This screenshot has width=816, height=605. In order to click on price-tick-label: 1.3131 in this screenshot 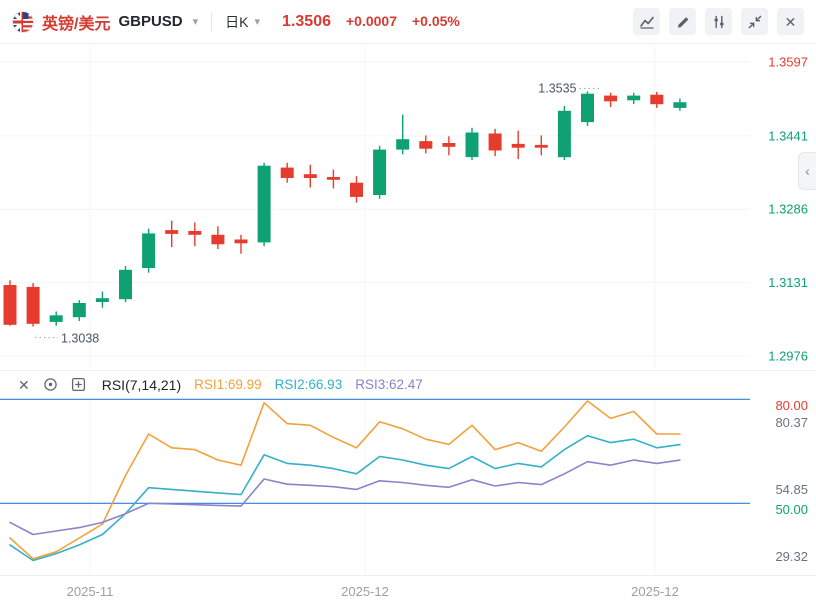, I will do `click(788, 282)`.